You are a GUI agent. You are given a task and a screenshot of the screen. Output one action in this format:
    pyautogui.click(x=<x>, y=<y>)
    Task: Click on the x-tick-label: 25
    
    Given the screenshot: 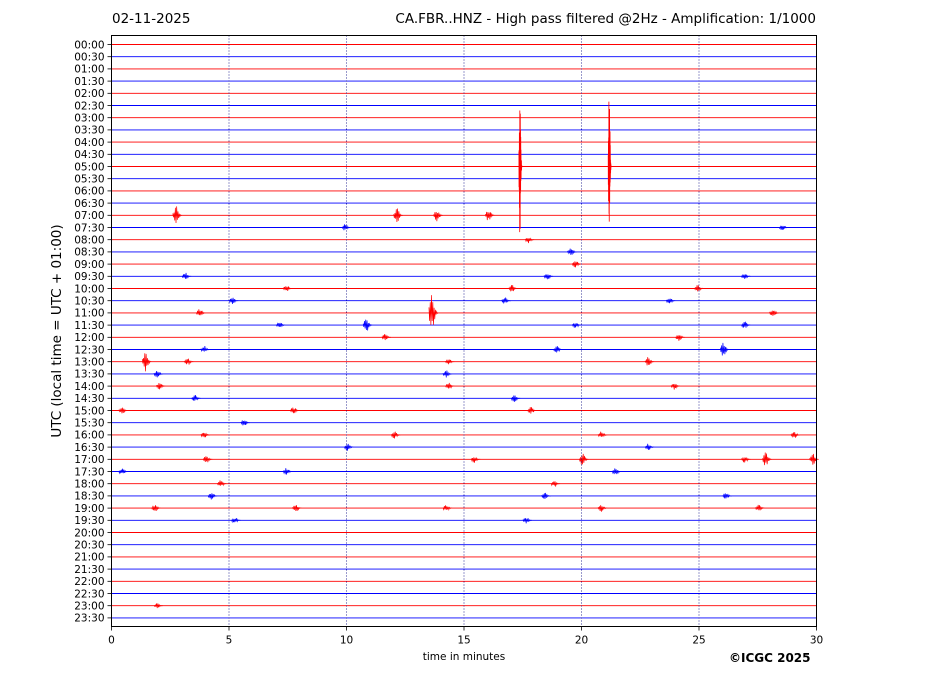 What is the action you would take?
    pyautogui.click(x=698, y=641)
    